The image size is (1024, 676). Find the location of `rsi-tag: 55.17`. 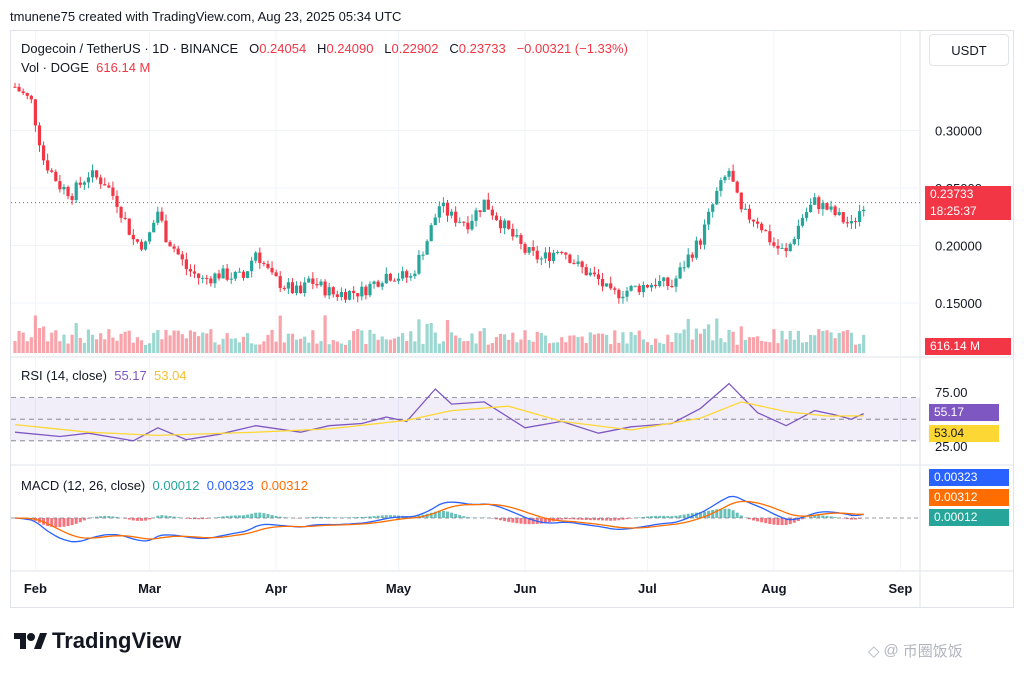

rsi-tag: 55.17 is located at coordinates (964, 412).